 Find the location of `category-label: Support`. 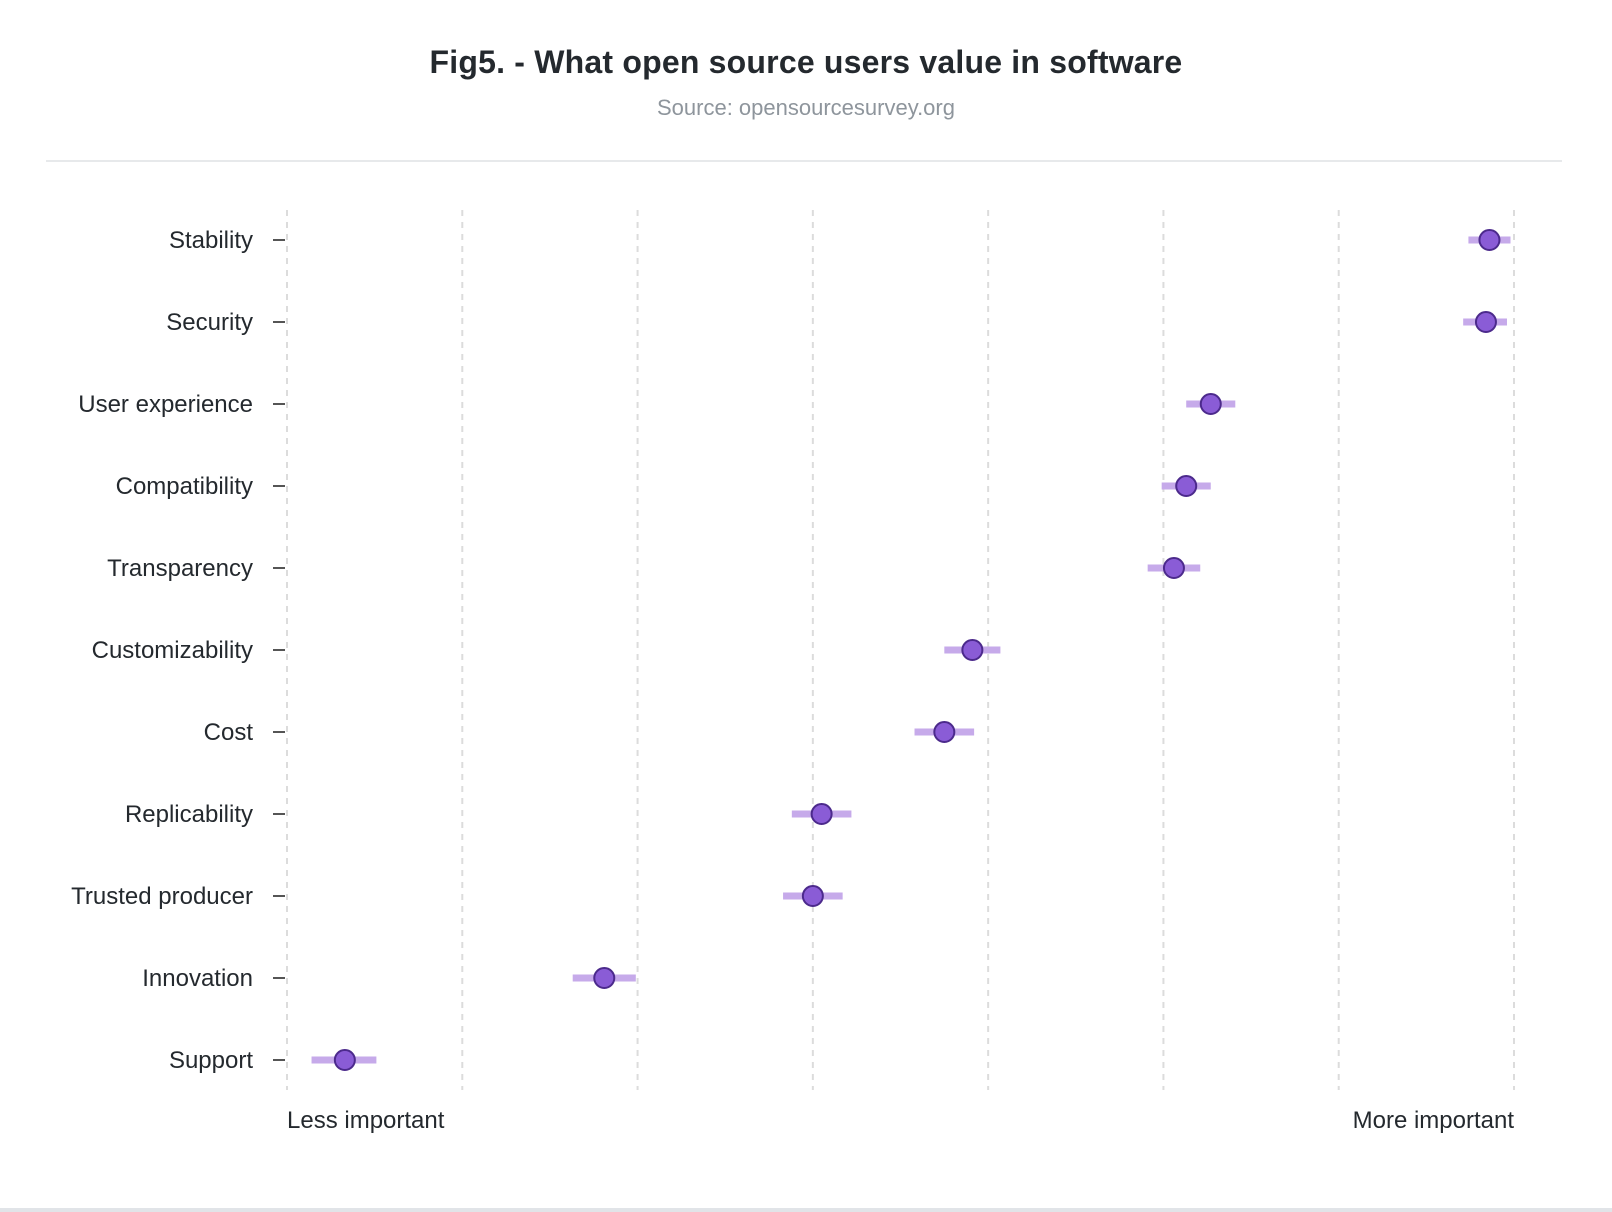

category-label: Support is located at coordinates (211, 1060).